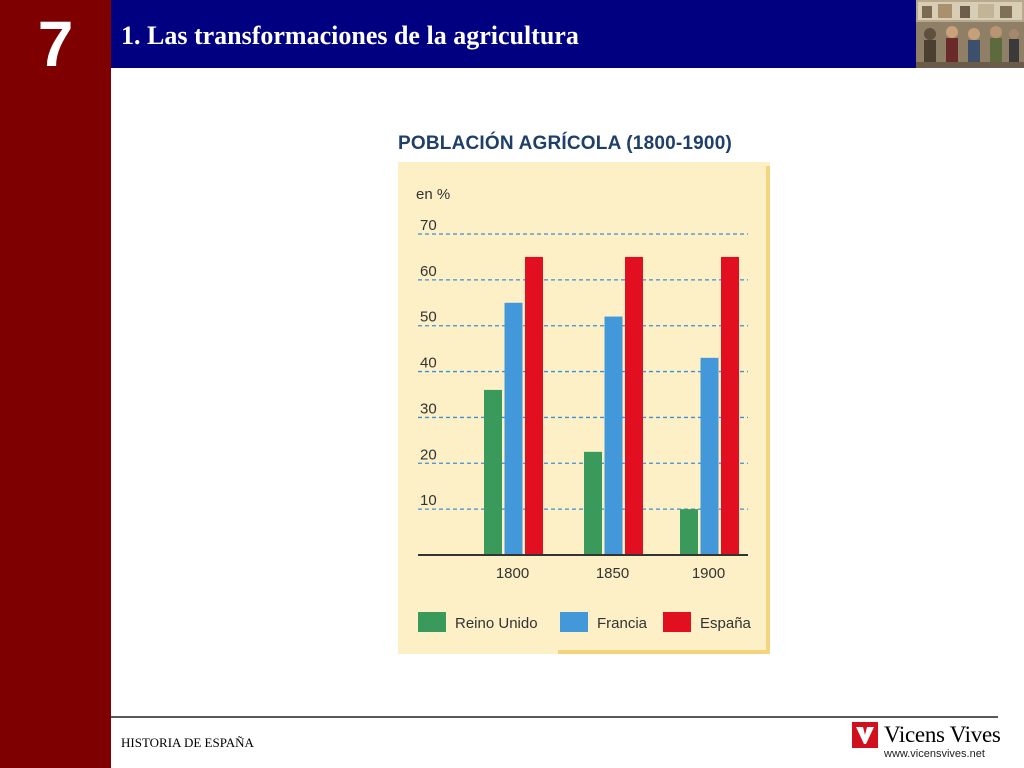  I want to click on footer-text: HISTORIA DE ESPAÑA, so click(187, 742).